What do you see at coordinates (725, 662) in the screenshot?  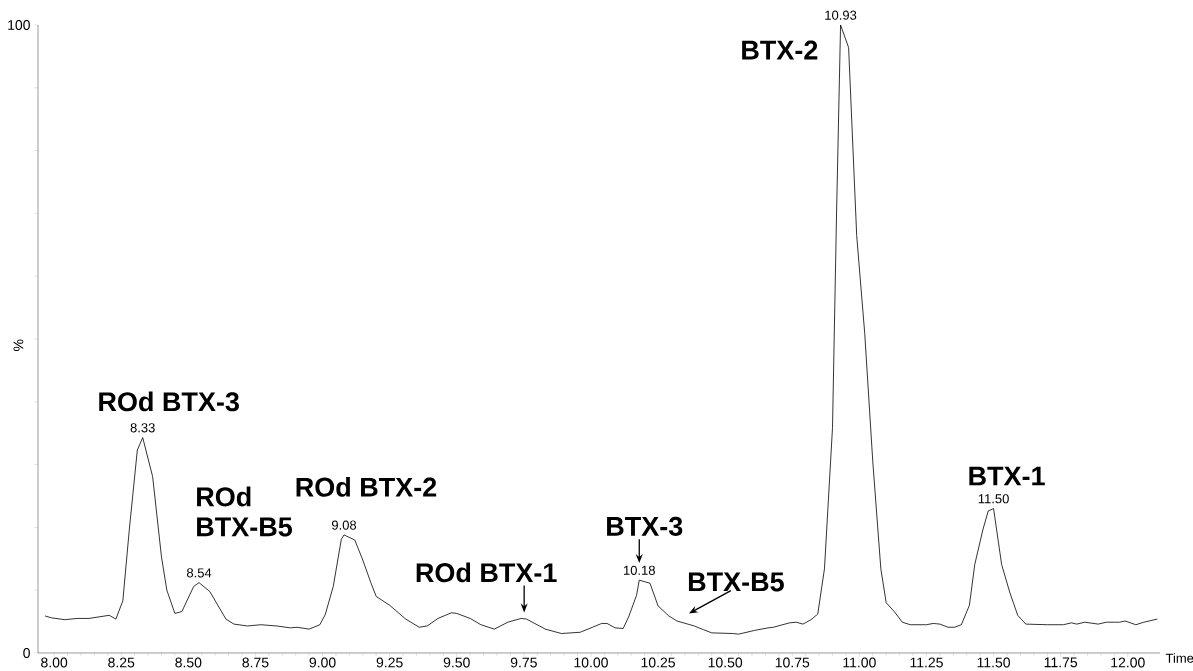 I see `x-tick-label: 10.50` at bounding box center [725, 662].